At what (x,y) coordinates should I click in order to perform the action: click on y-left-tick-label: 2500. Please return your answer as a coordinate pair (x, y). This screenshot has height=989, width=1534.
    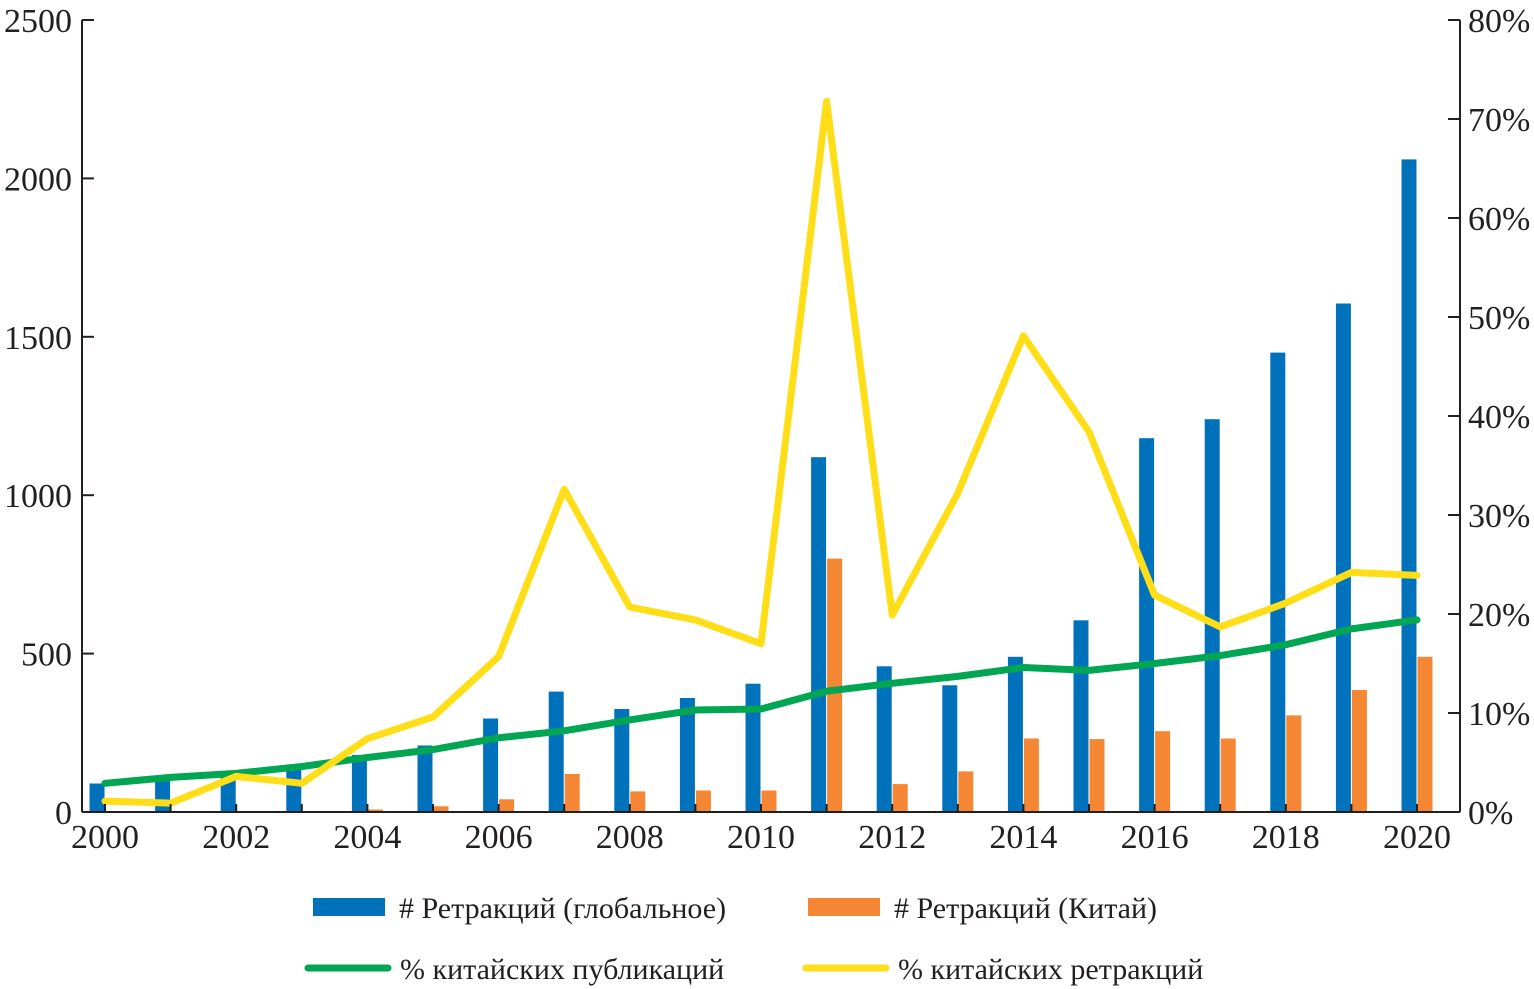
    Looking at the image, I should click on (38, 21).